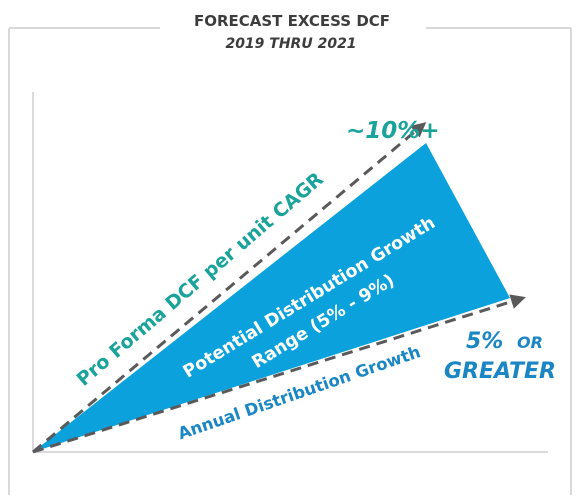 The image size is (581, 503). I want to click on lower-value-line2: GREATER, so click(500, 371).